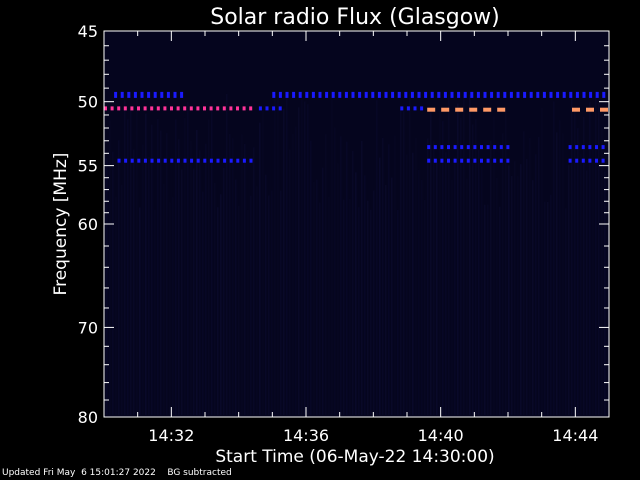 The height and width of the screenshot is (480, 640). What do you see at coordinates (88, 31) in the screenshot?
I see `y-tick-label: 45` at bounding box center [88, 31].